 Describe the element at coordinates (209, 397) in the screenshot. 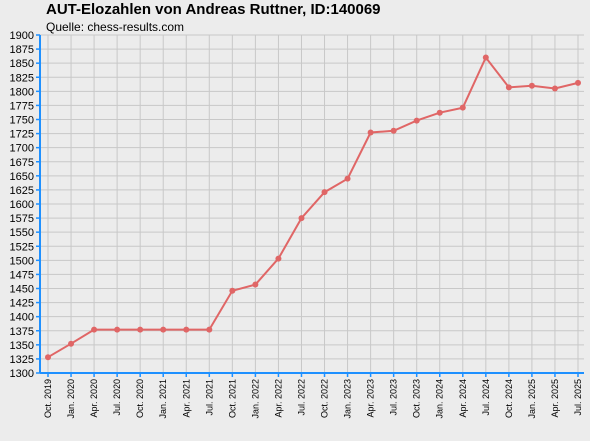

I see `x-tick-label: Jul. 2021` at that location.